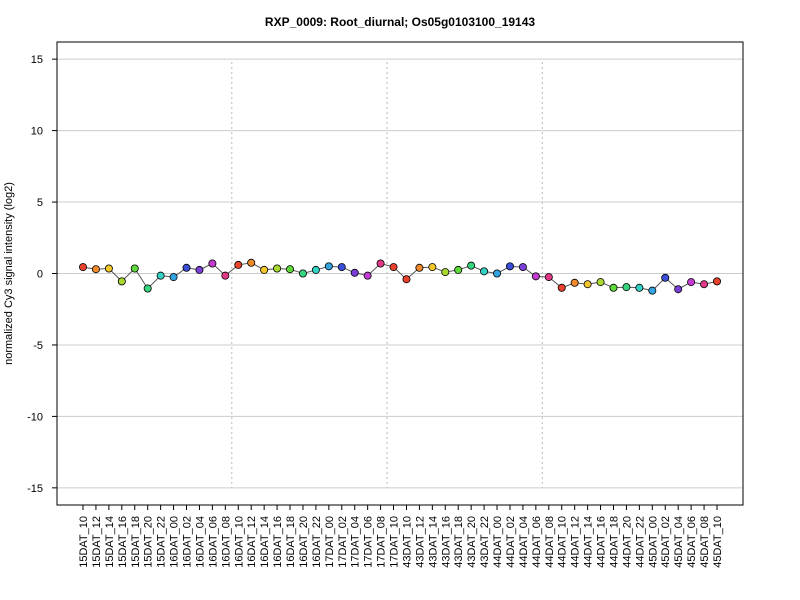 The height and width of the screenshot is (600, 800). I want to click on x-tick-label: 16DAT_00, so click(175, 542).